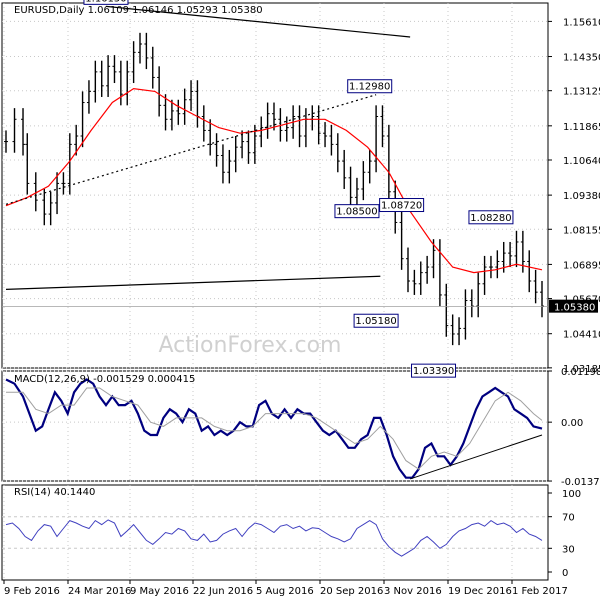 Image resolution: width=600 pixels, height=604 pixels. I want to click on price-annotation-label: 1.05180, so click(375, 321).